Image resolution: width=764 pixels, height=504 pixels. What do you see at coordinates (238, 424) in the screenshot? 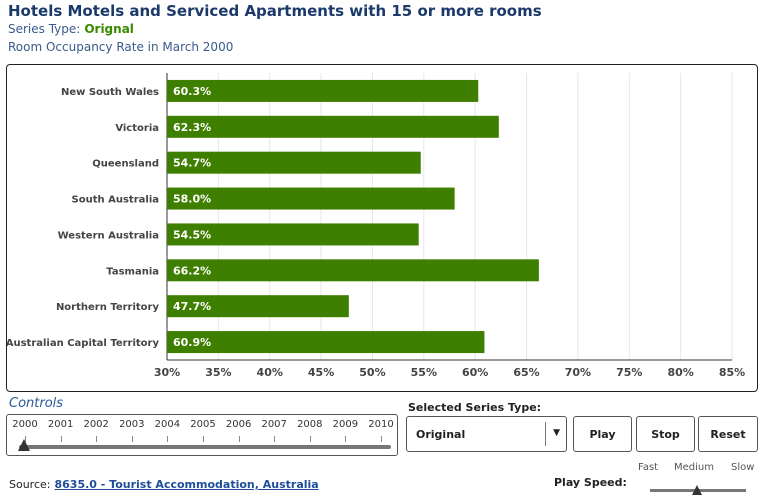
I see `year-label: 2006` at bounding box center [238, 424].